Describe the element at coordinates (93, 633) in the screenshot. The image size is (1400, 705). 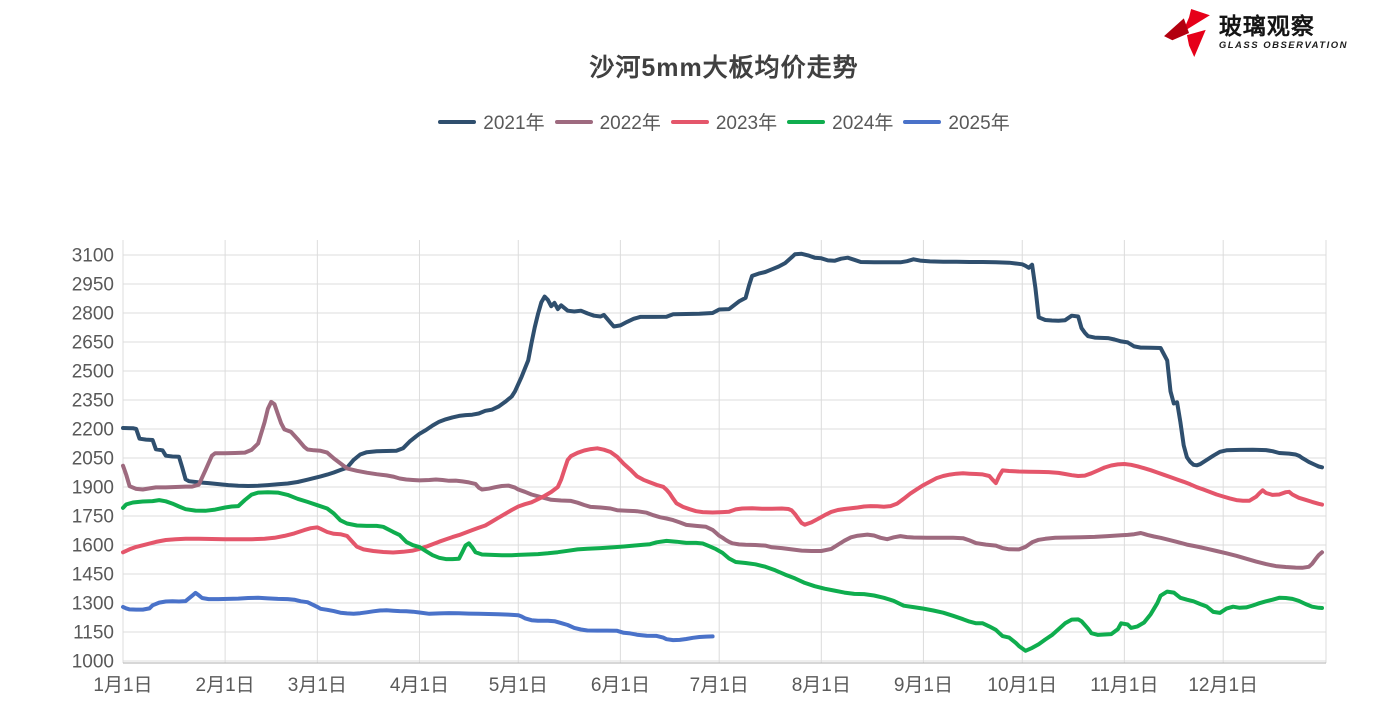
I see `y-tick-label: 1150` at that location.